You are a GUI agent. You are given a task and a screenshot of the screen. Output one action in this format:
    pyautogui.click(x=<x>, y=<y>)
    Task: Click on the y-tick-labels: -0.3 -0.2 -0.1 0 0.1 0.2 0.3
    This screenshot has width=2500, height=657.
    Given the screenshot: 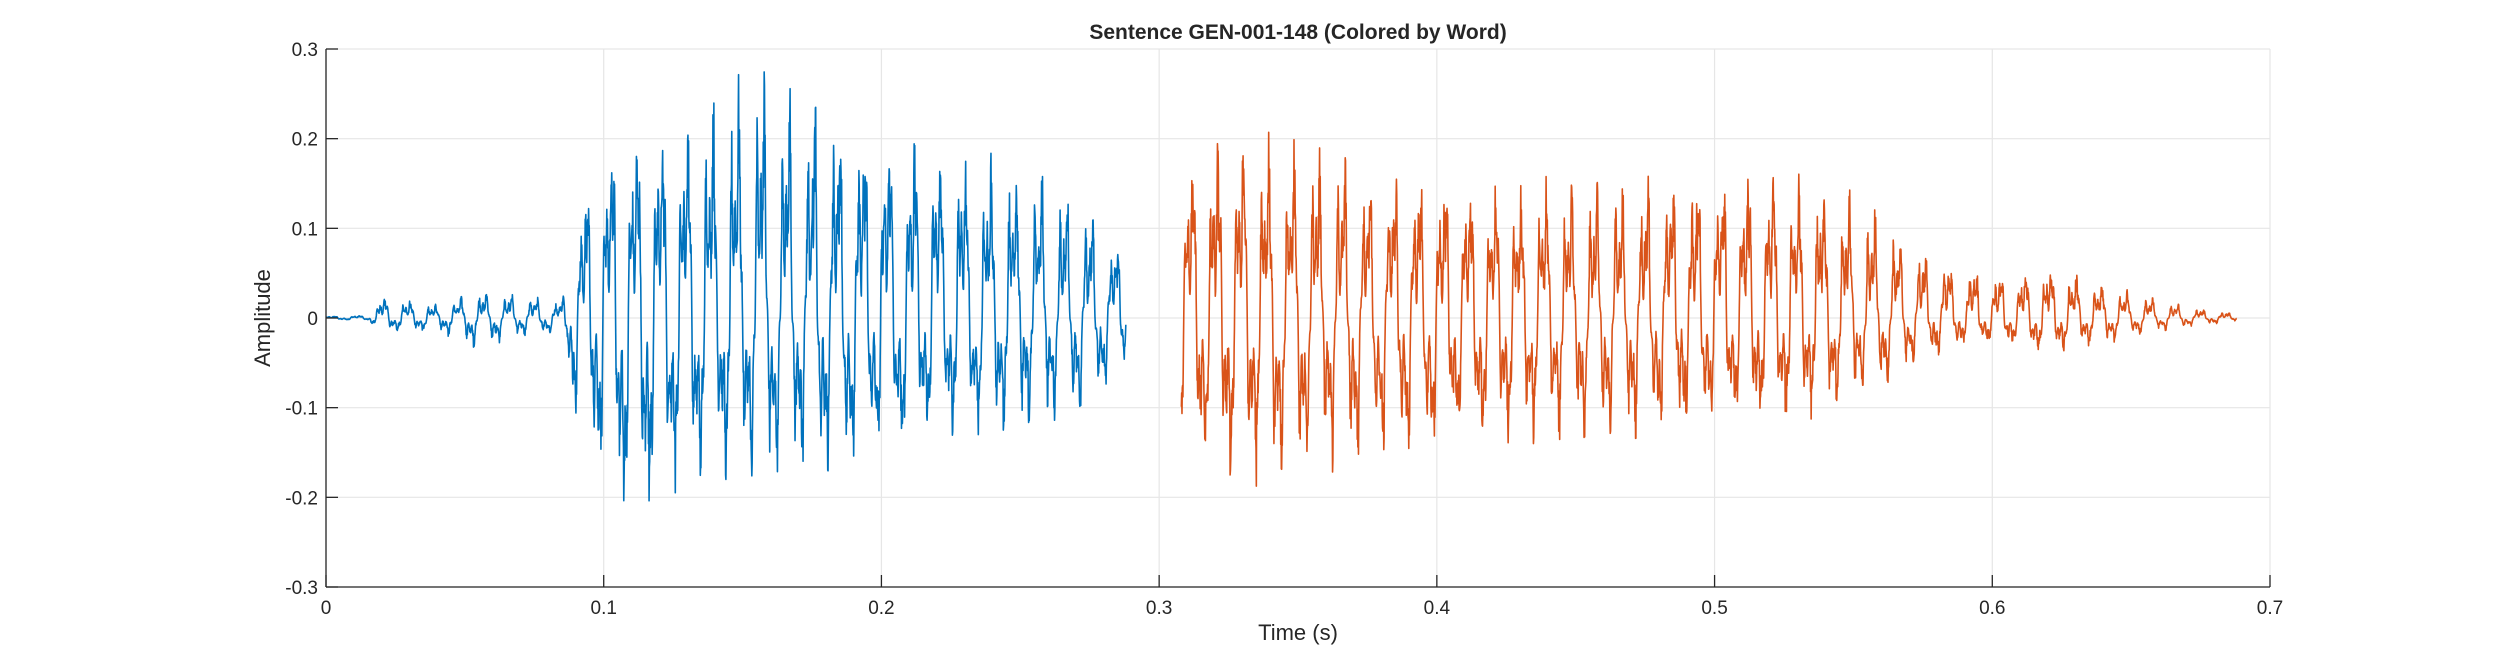 What is the action you would take?
    pyautogui.click(x=301, y=319)
    